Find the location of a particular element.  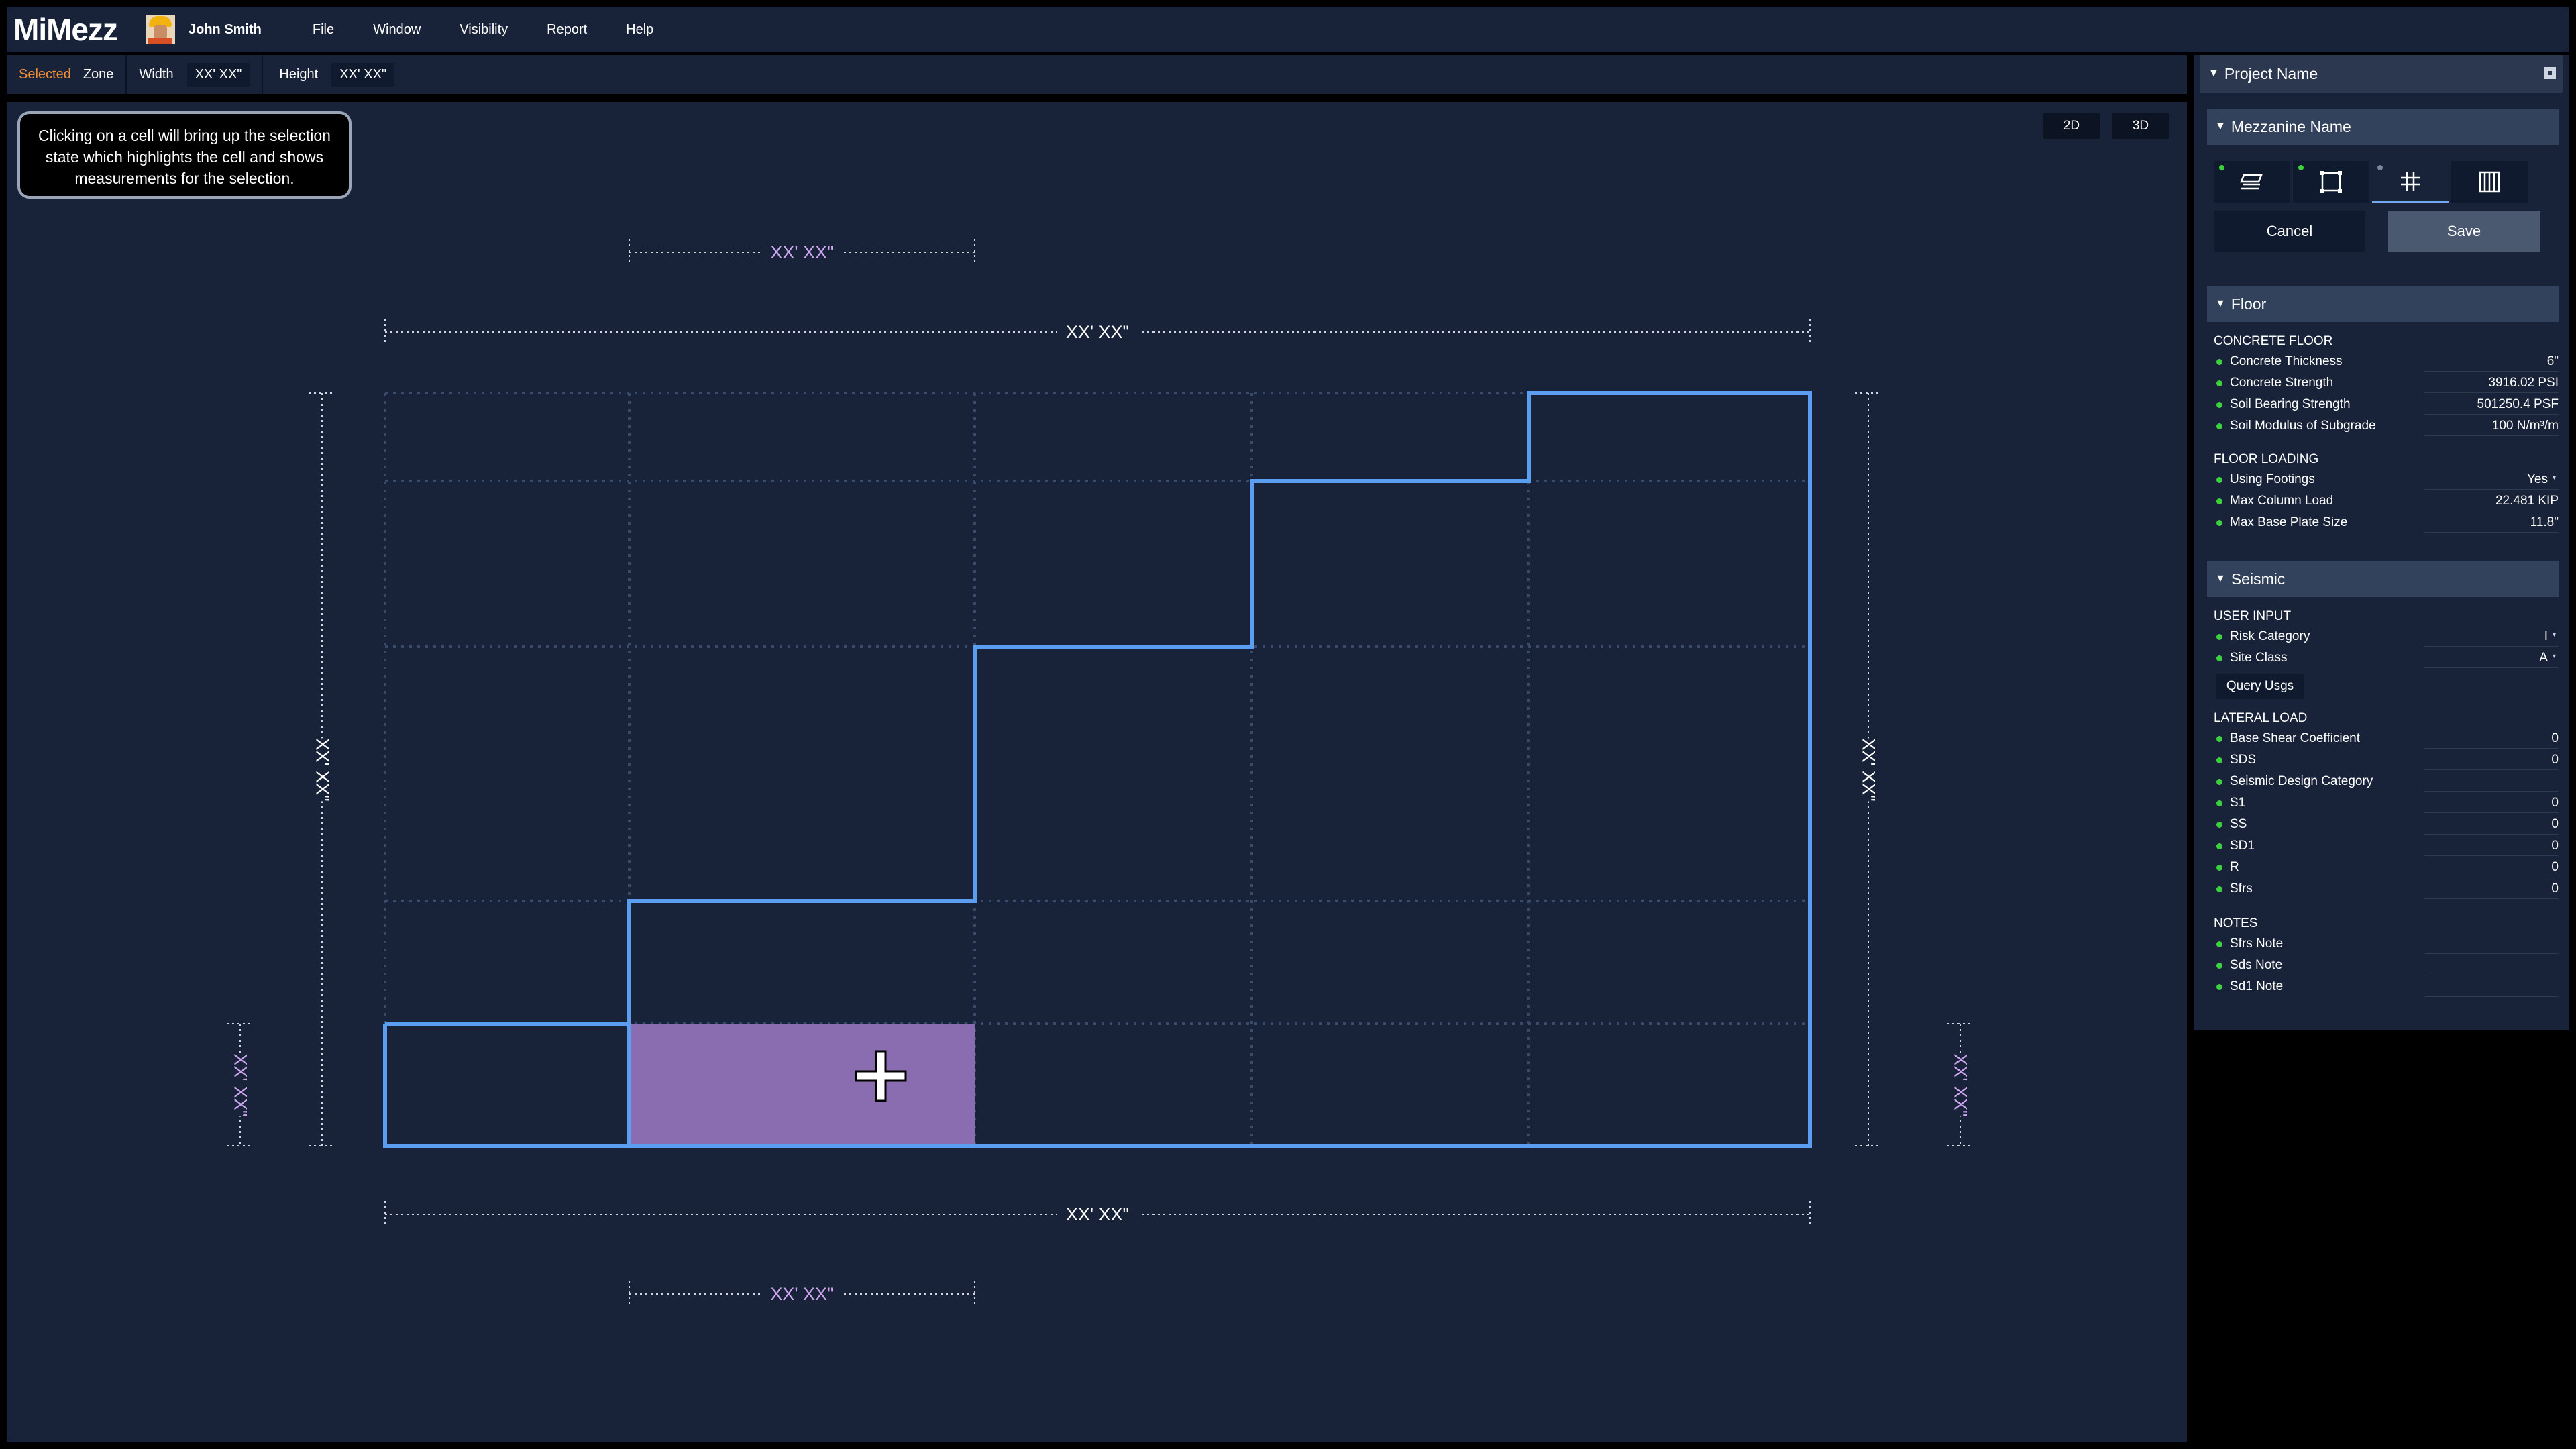

floor-layers-icon is located at coordinates (2251, 182).